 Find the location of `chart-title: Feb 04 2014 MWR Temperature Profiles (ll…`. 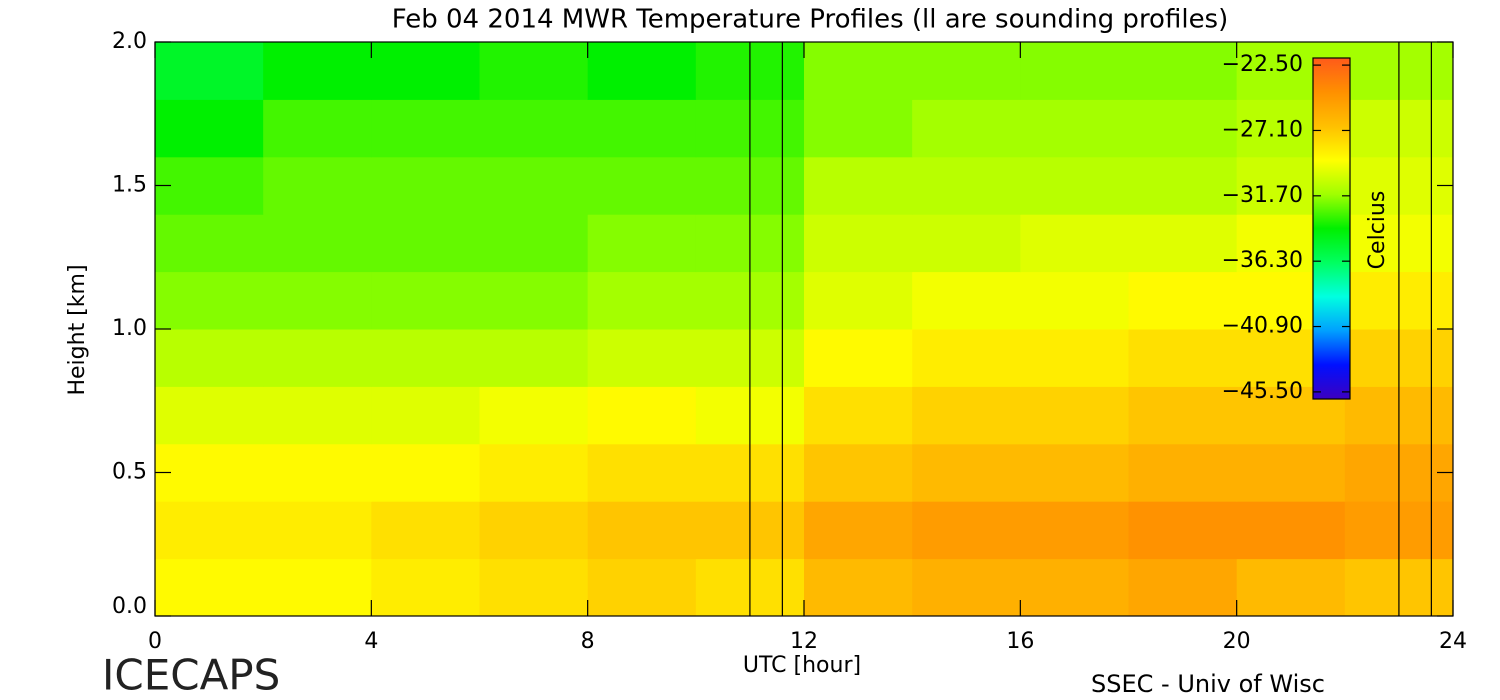

chart-title: Feb 04 2014 MWR Temperature Profiles (ll… is located at coordinates (810, 20).